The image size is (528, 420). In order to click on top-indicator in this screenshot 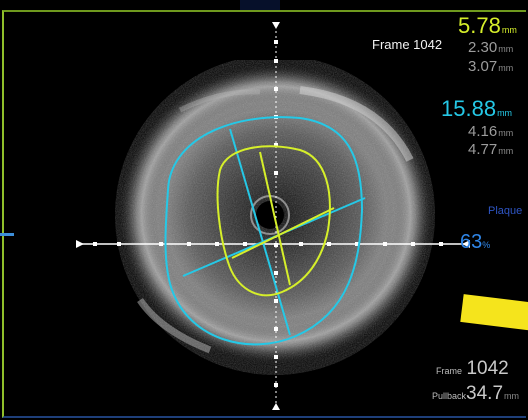, I will do `click(260, 5)`.